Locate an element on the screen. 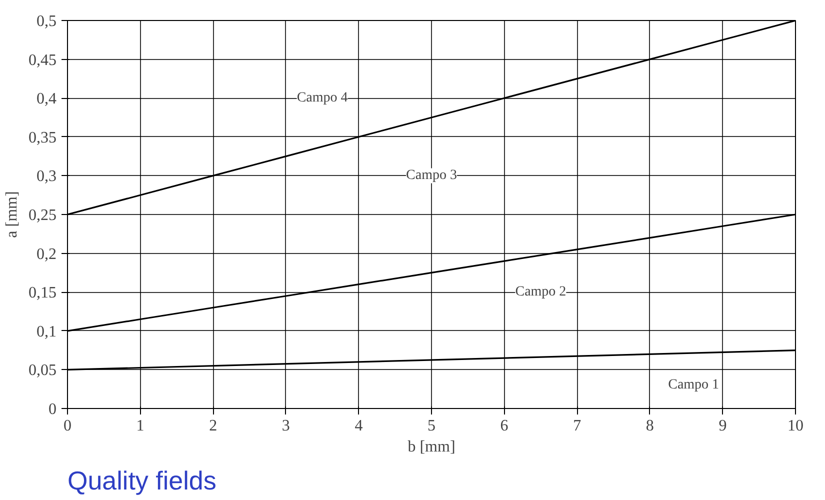 The width and height of the screenshot is (825, 500). x-tick-label: 10 is located at coordinates (796, 426).